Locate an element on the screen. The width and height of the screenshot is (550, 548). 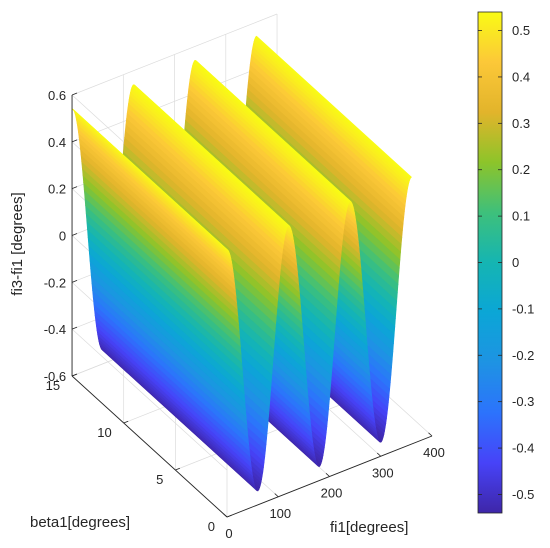
colorbar-tick-label: -0.2 is located at coordinates (523, 355).